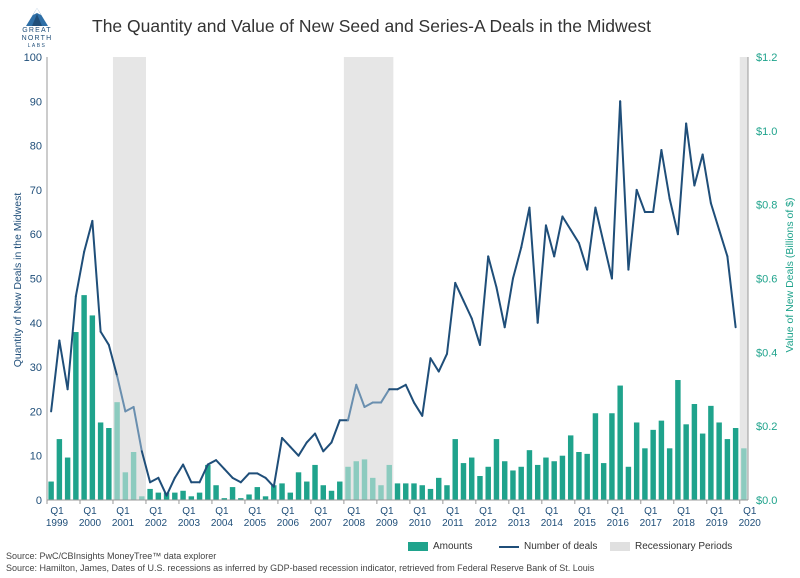 The width and height of the screenshot is (800, 578). What do you see at coordinates (766, 58) in the screenshot?
I see `y-tick-label-right: $1.2` at bounding box center [766, 58].